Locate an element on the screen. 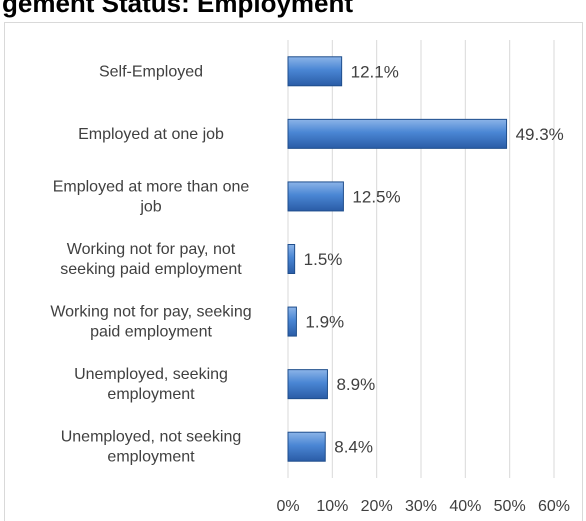 The width and height of the screenshot is (586, 521). category-label-line: paid employment is located at coordinates (151, 332).